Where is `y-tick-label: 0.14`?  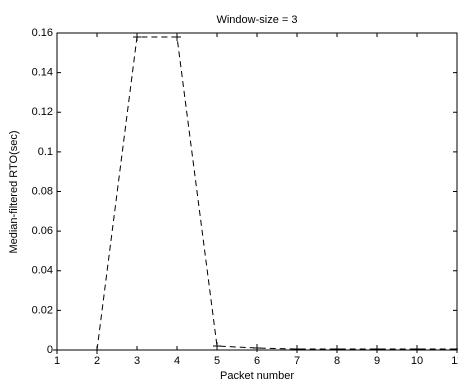
y-tick-label: 0.14 is located at coordinates (42, 73).